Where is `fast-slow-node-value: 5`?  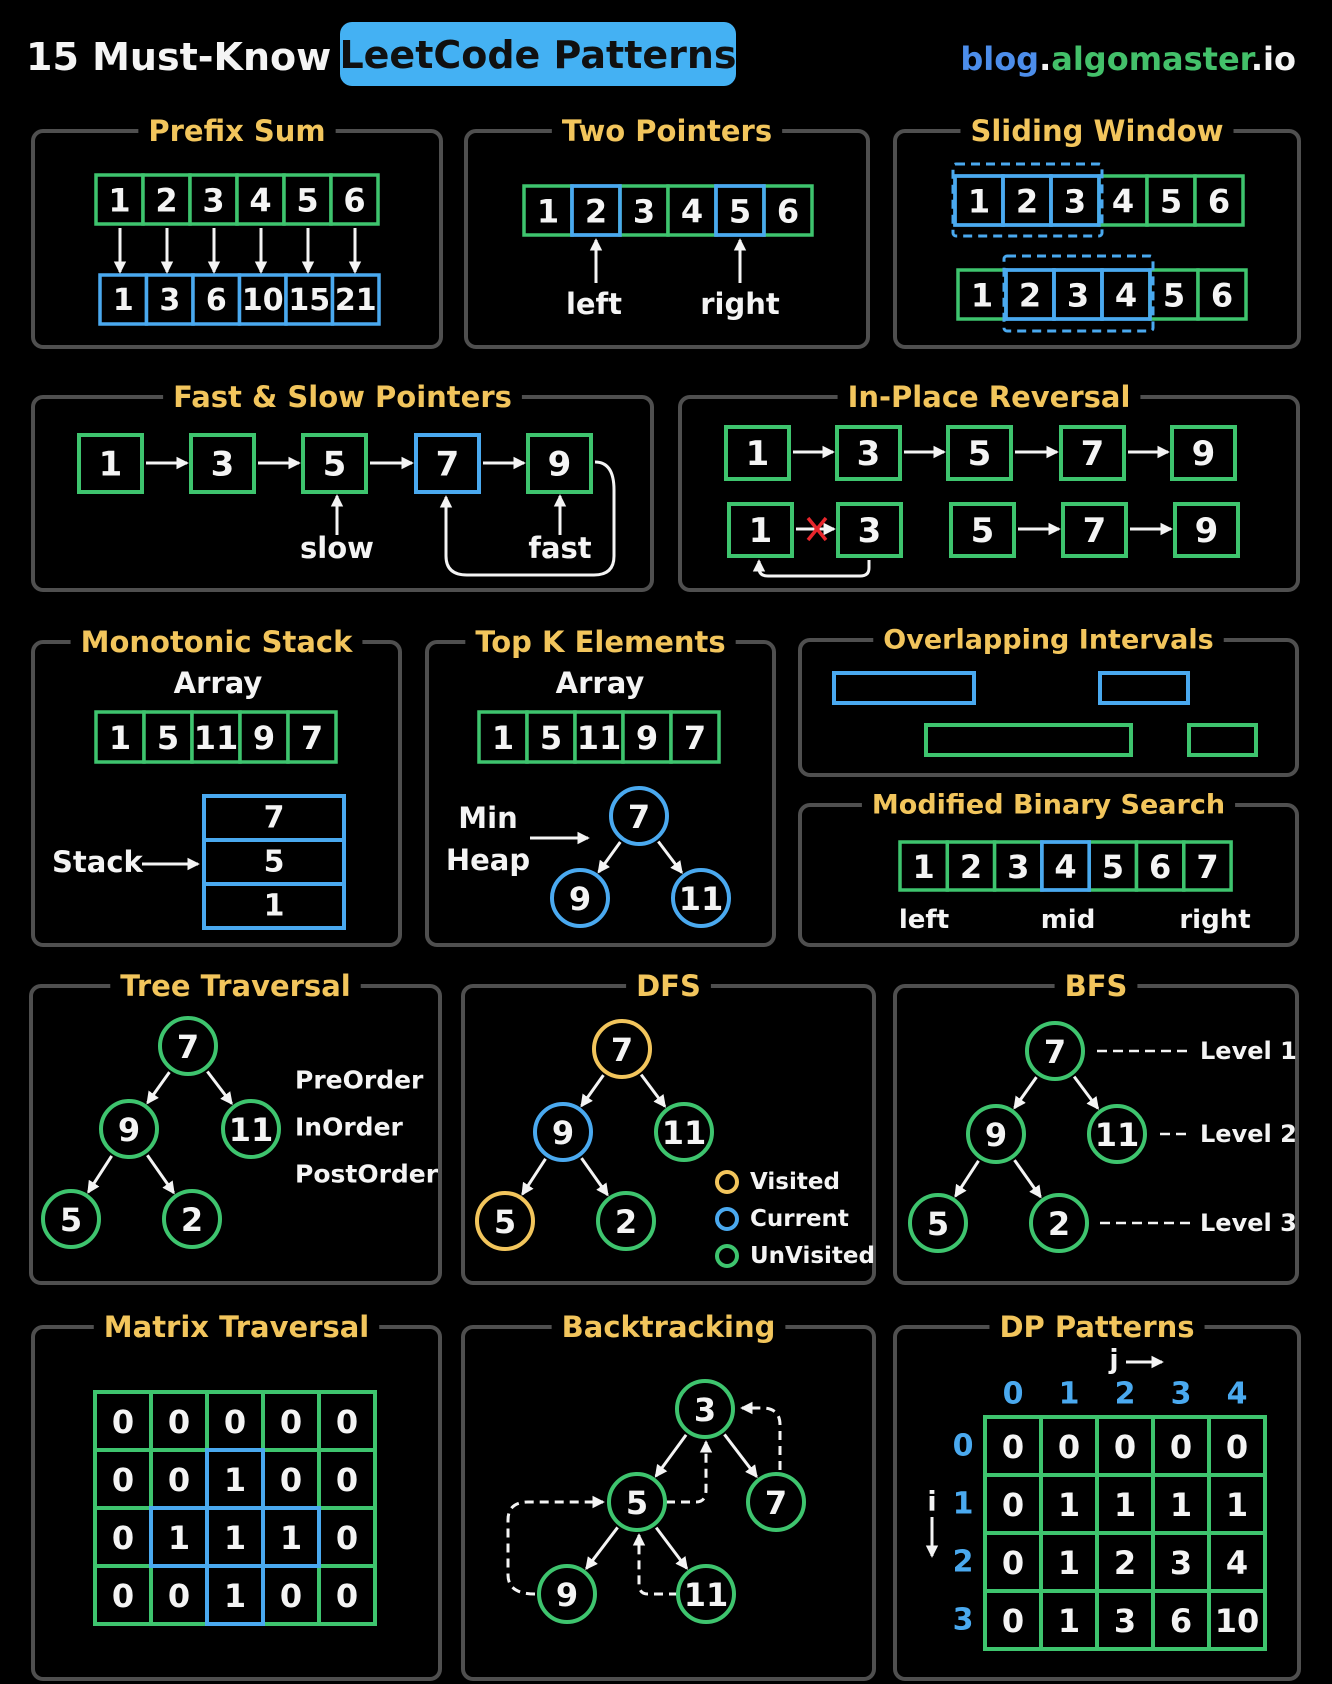
fast-slow-node-value: 5 is located at coordinates (335, 465).